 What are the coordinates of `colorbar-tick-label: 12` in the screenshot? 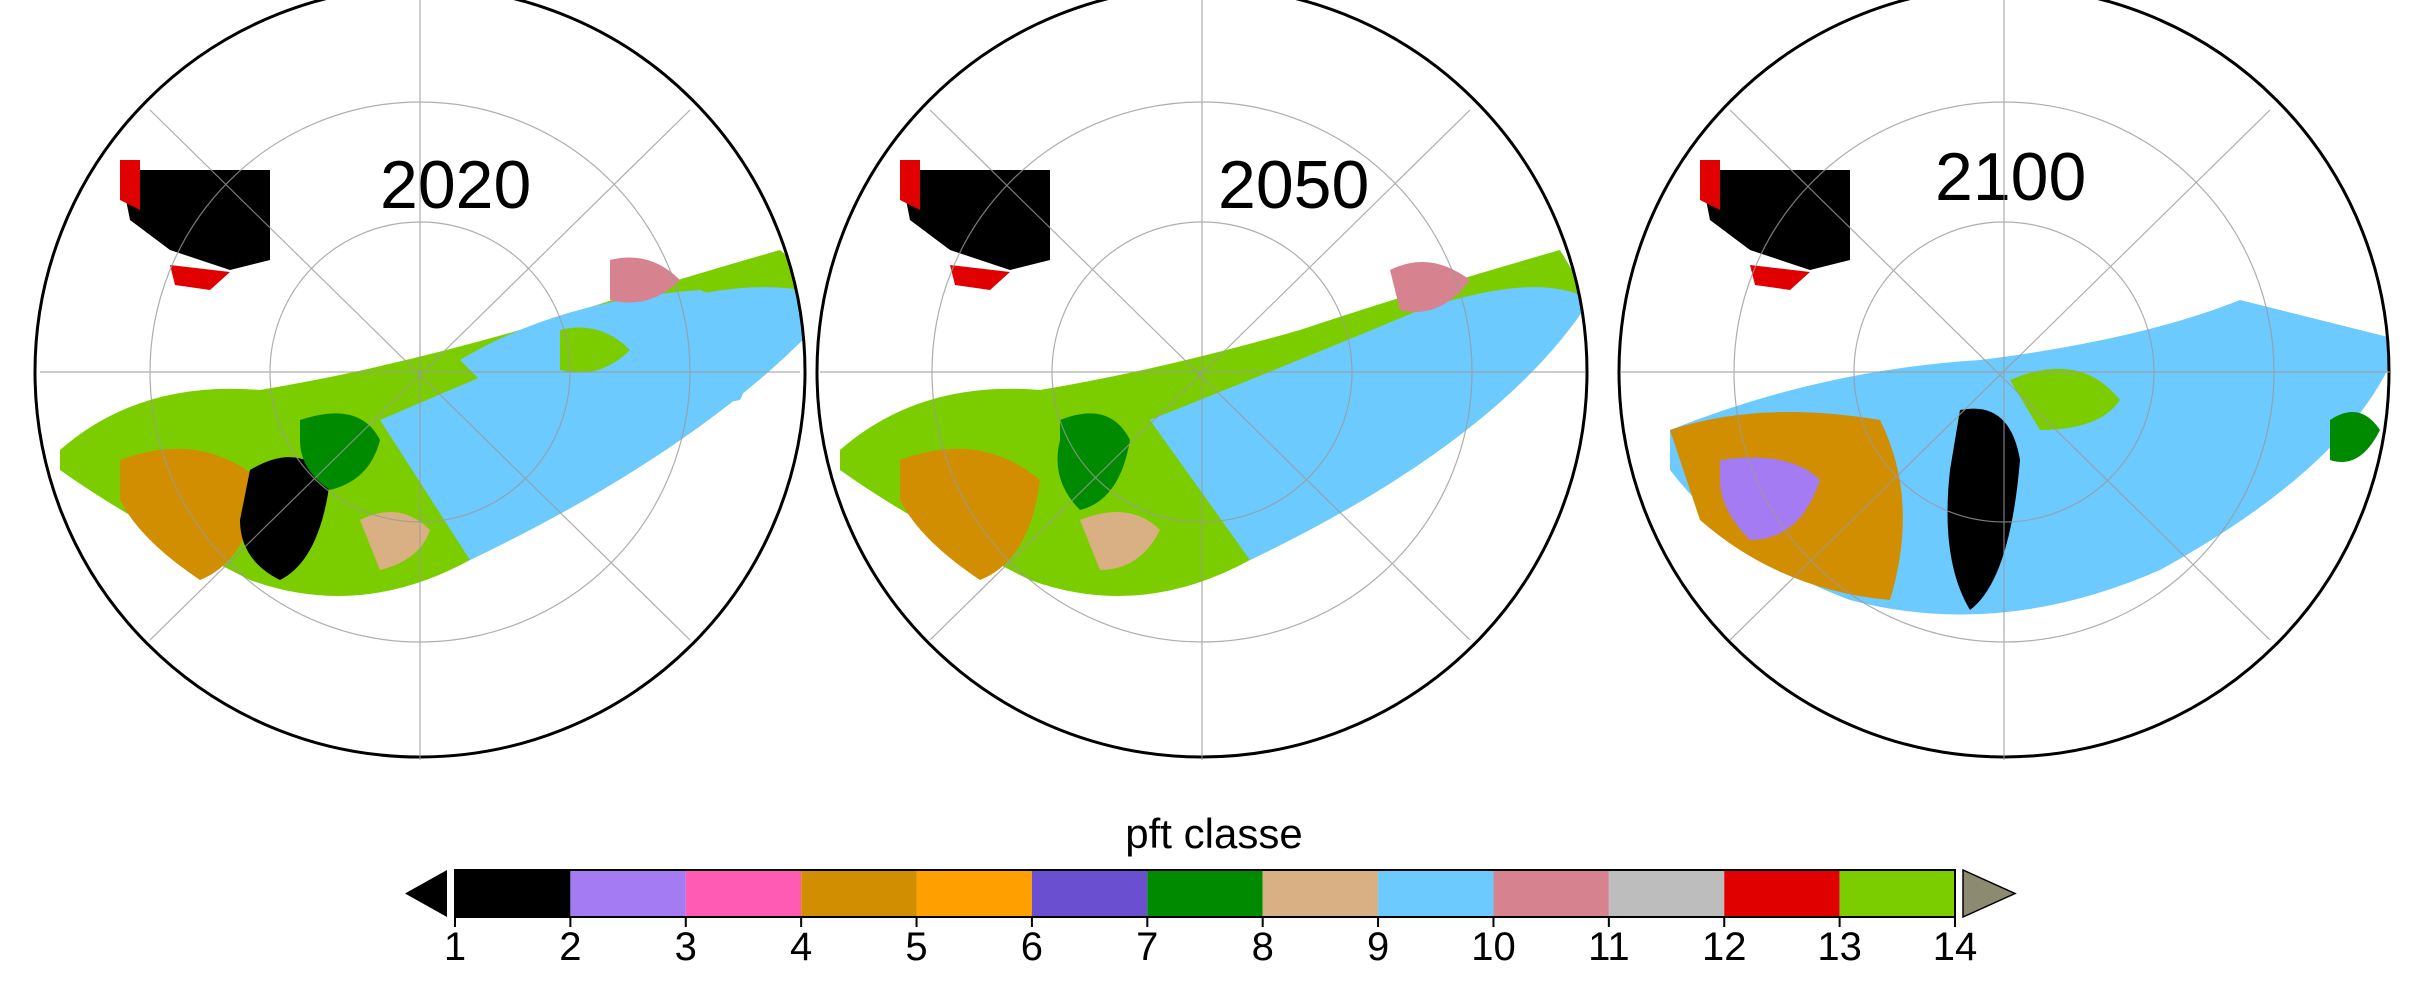 It's located at (1724, 947).